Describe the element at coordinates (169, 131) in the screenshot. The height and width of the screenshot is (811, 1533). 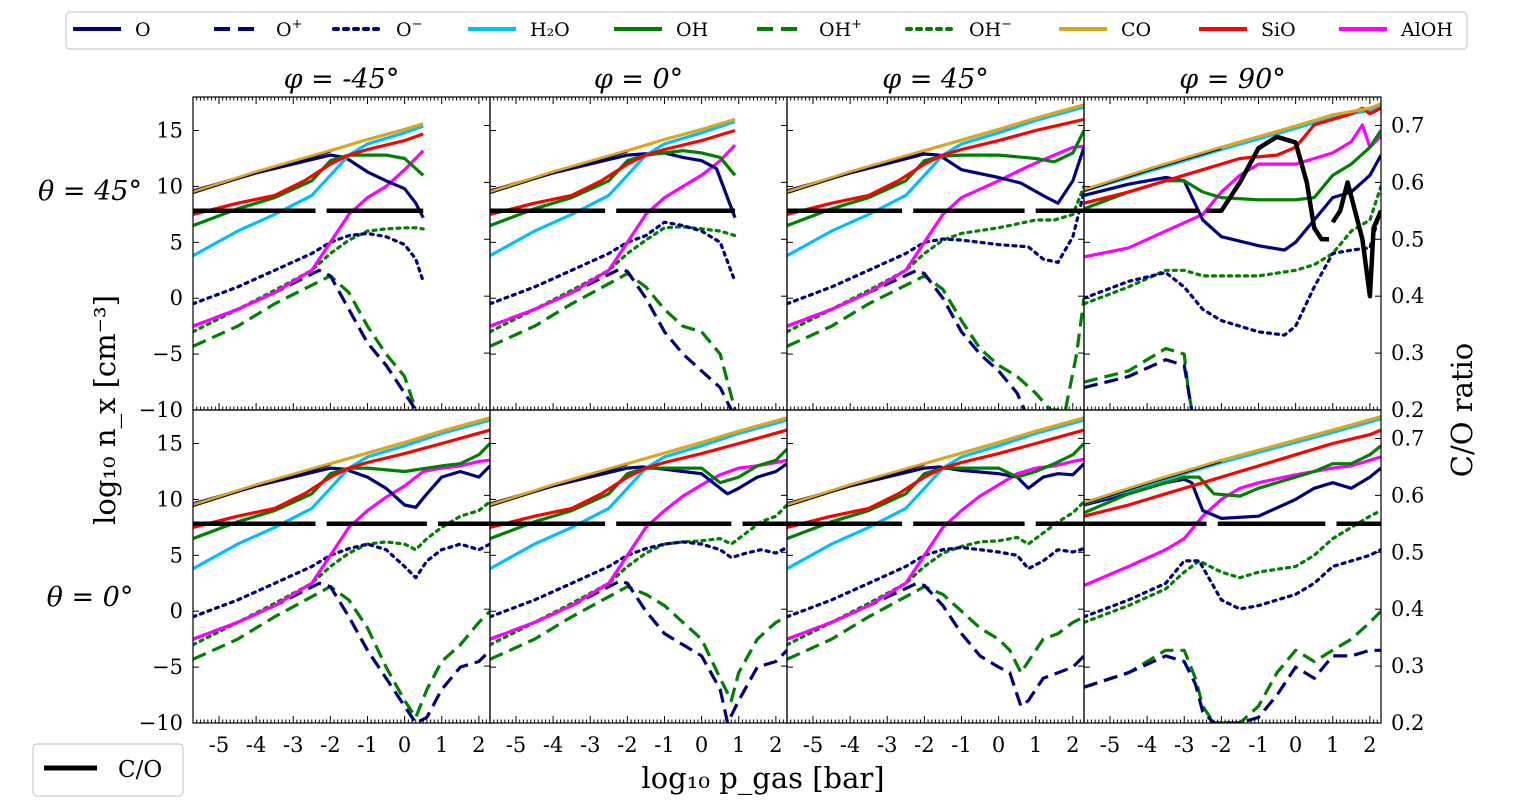
I see `y-tick-label: 15` at that location.